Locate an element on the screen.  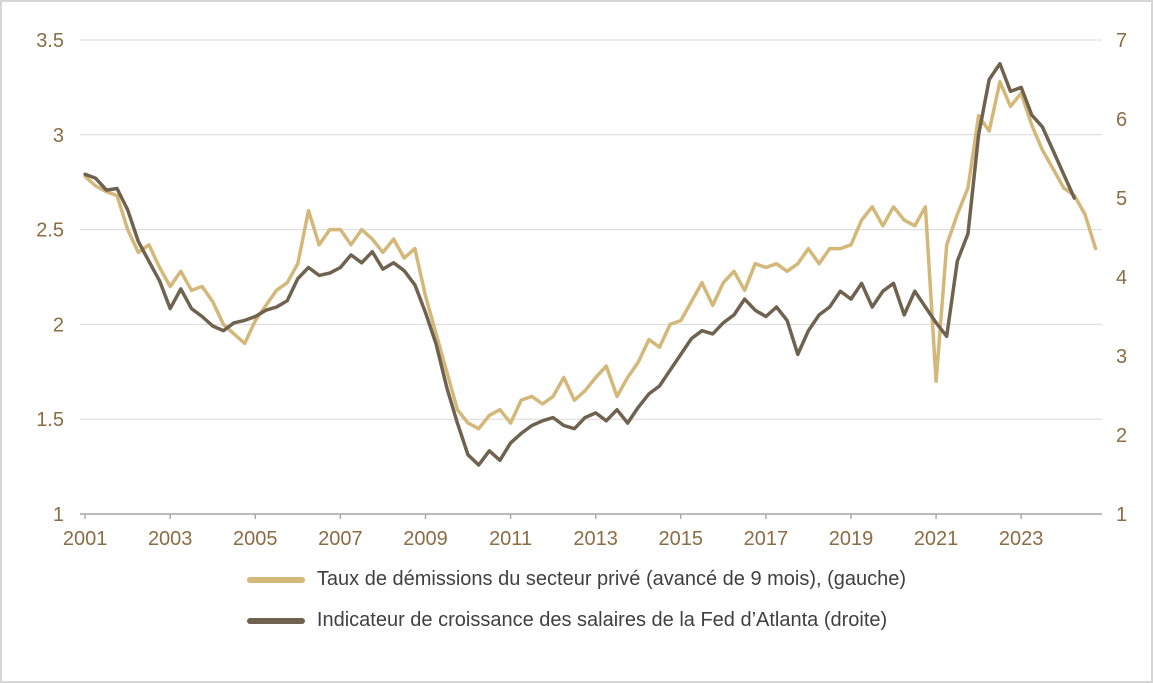
right-axis-tick-label: 2 is located at coordinates (1121, 436).